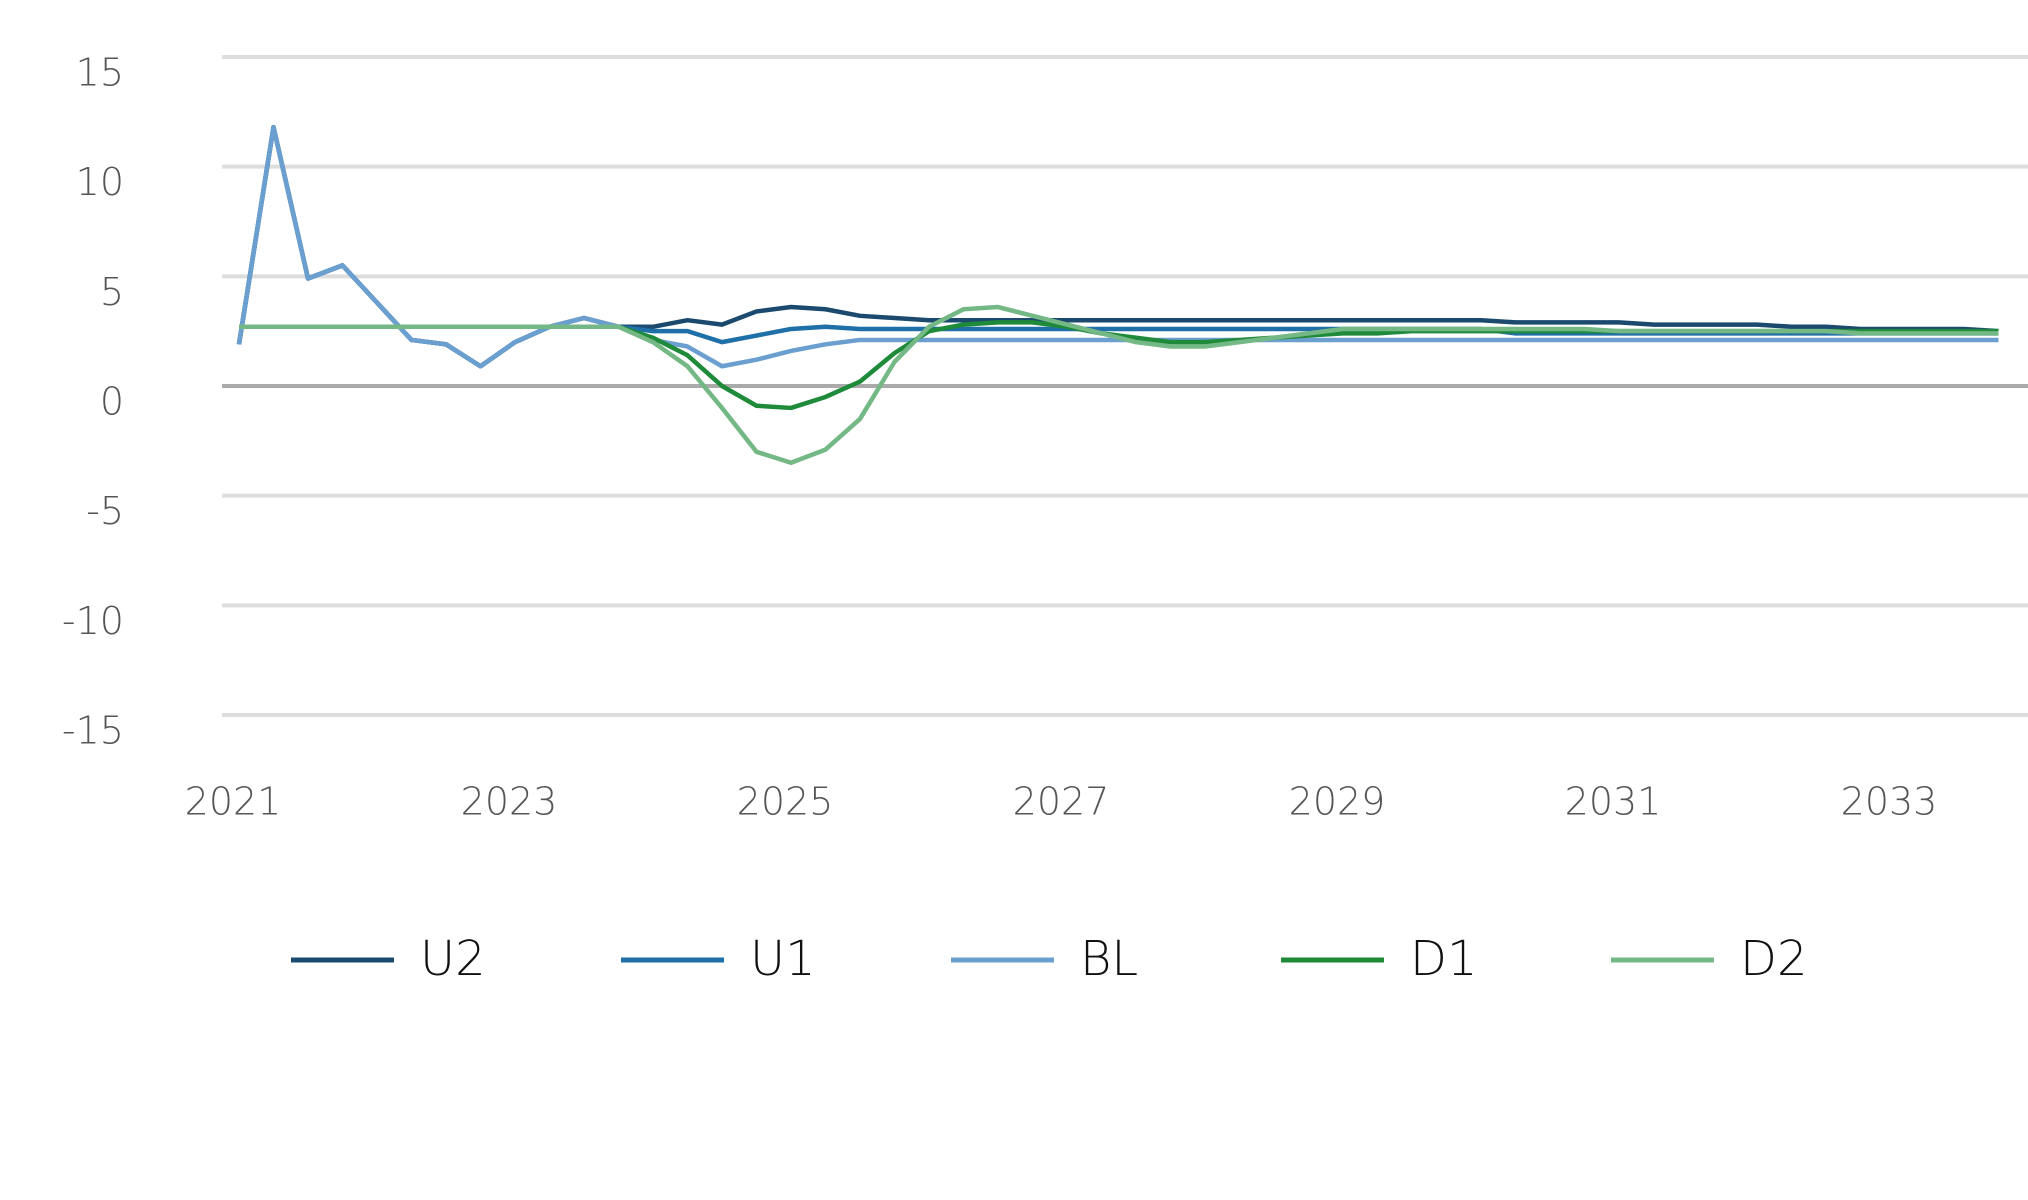 Image resolution: width=2028 pixels, height=1200 pixels. Describe the element at coordinates (112, 292) in the screenshot. I see `y-tick-label: 5` at that location.